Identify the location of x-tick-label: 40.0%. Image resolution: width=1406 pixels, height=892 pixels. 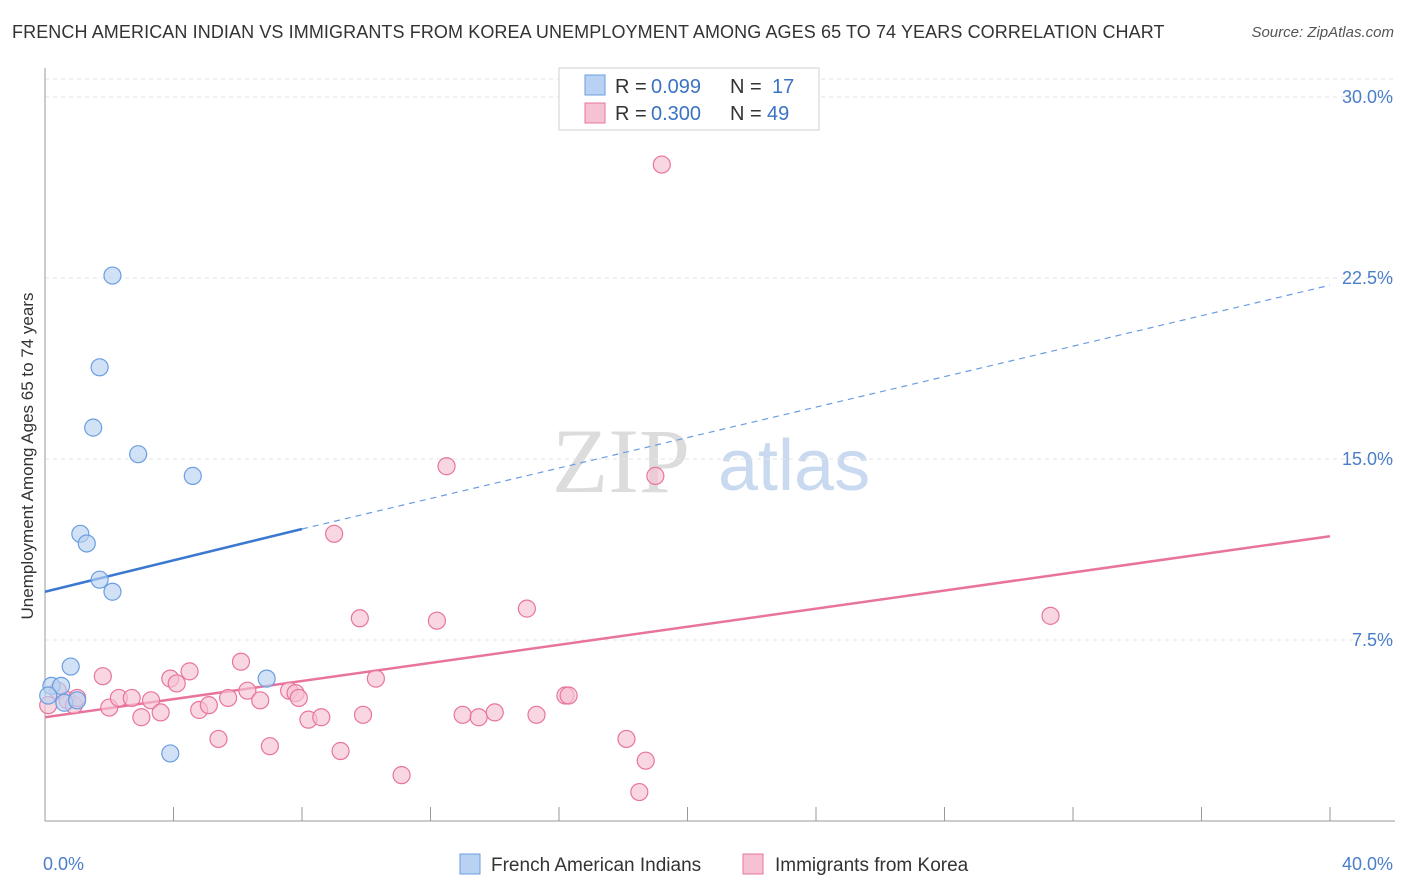
(1367, 864).